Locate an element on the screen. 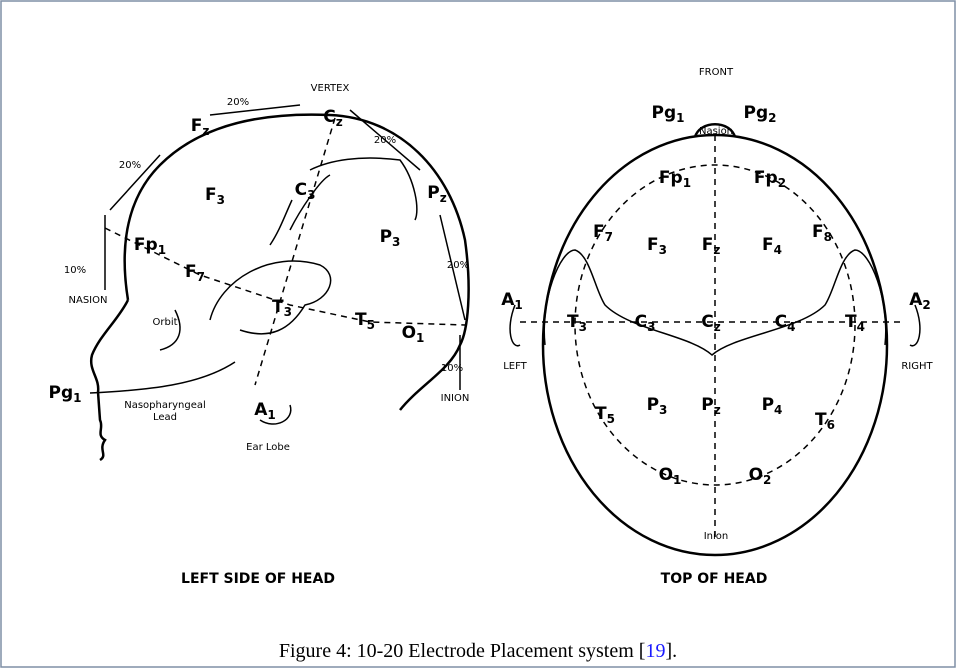 The image size is (956, 668). label: Nasion is located at coordinates (716, 131).